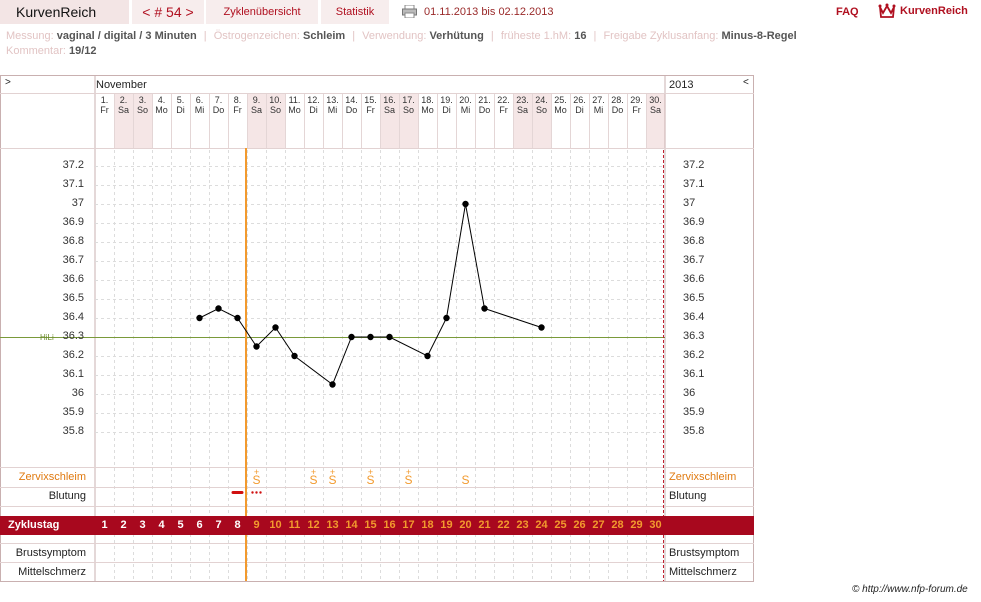 The height and width of the screenshot is (602, 981). I want to click on day-number: 10., so click(275, 100).